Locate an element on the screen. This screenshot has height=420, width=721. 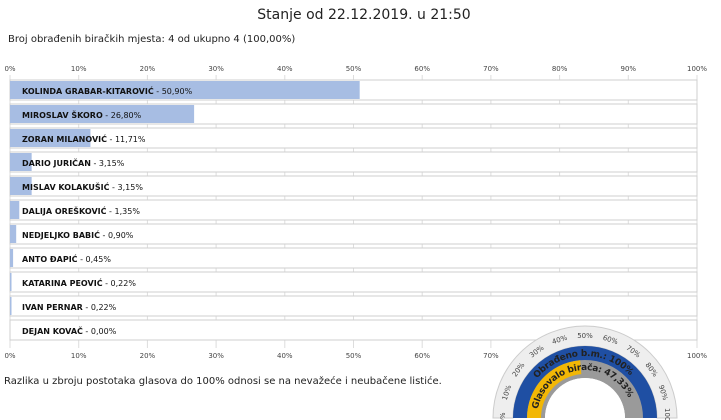
x-tick-label-top: 30% is located at coordinates (216, 69).